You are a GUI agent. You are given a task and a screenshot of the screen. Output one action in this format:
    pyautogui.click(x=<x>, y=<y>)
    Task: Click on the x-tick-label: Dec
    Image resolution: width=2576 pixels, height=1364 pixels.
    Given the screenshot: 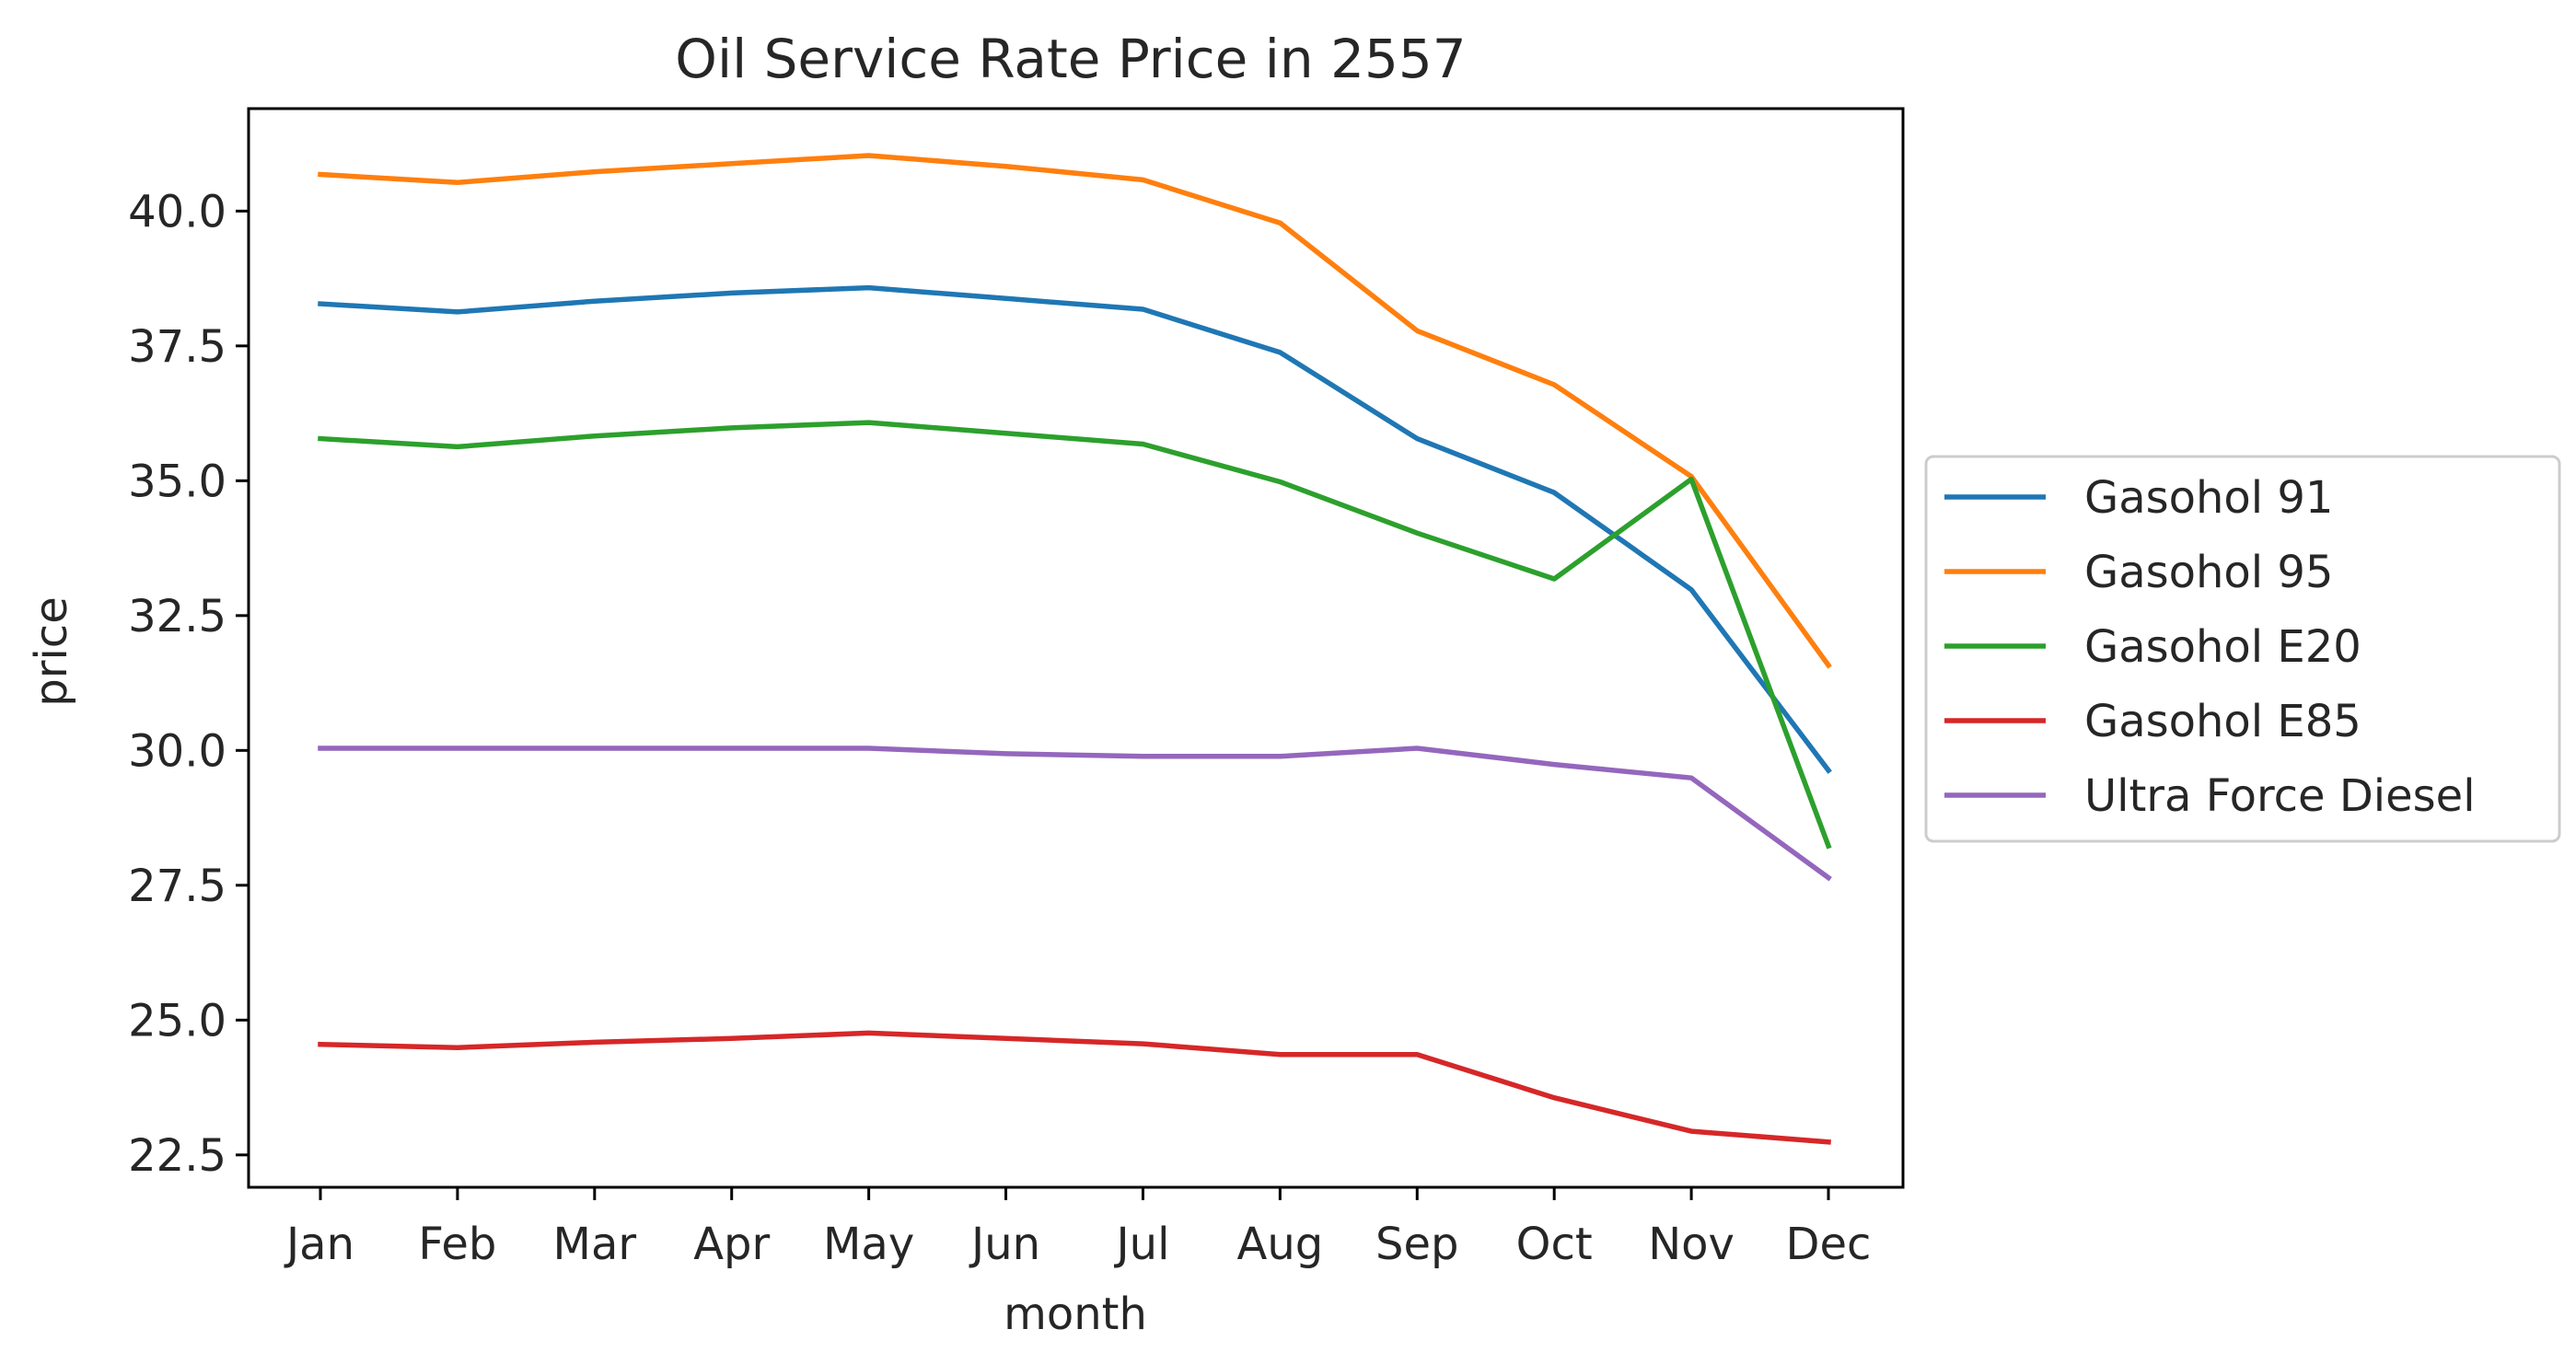 What is the action you would take?
    pyautogui.click(x=1829, y=1244)
    